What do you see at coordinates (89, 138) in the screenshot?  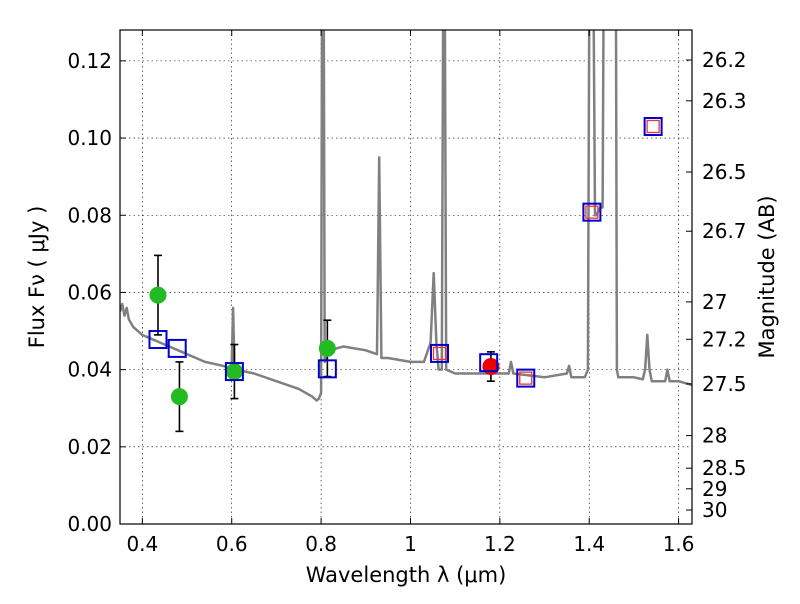 I see `y-tick-label: 0.10` at bounding box center [89, 138].